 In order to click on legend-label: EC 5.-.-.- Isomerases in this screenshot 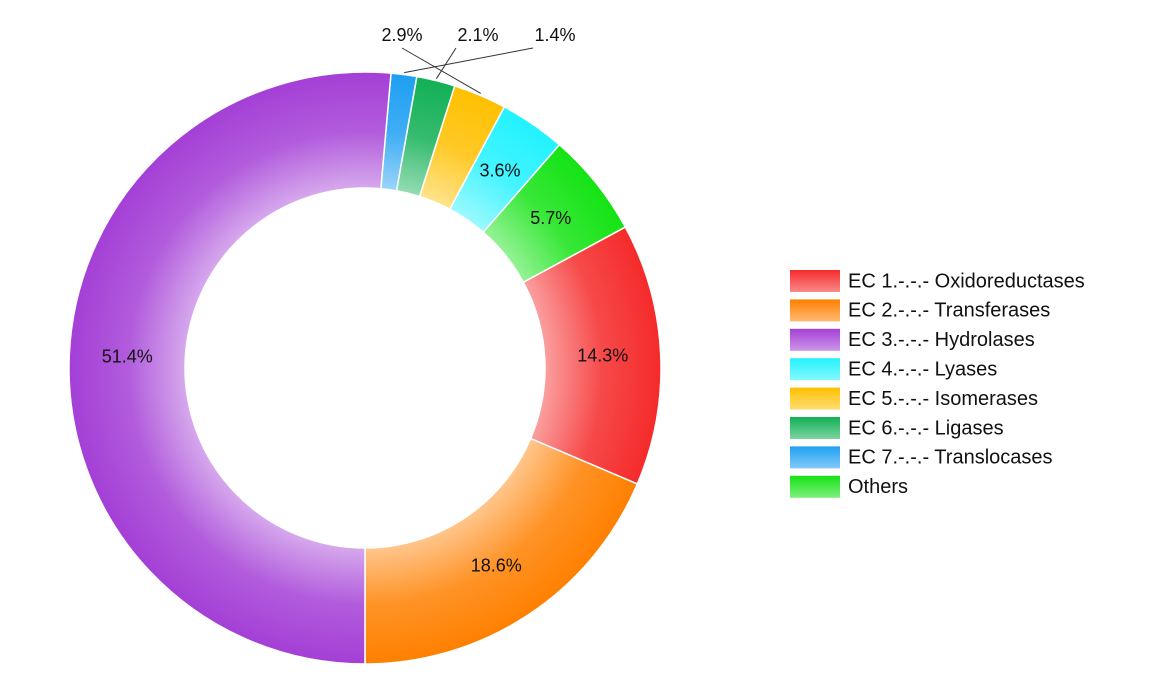, I will do `click(943, 399)`.